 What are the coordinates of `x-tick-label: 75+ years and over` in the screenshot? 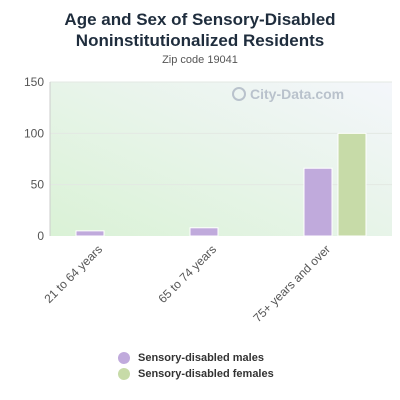 It's located at (291, 283).